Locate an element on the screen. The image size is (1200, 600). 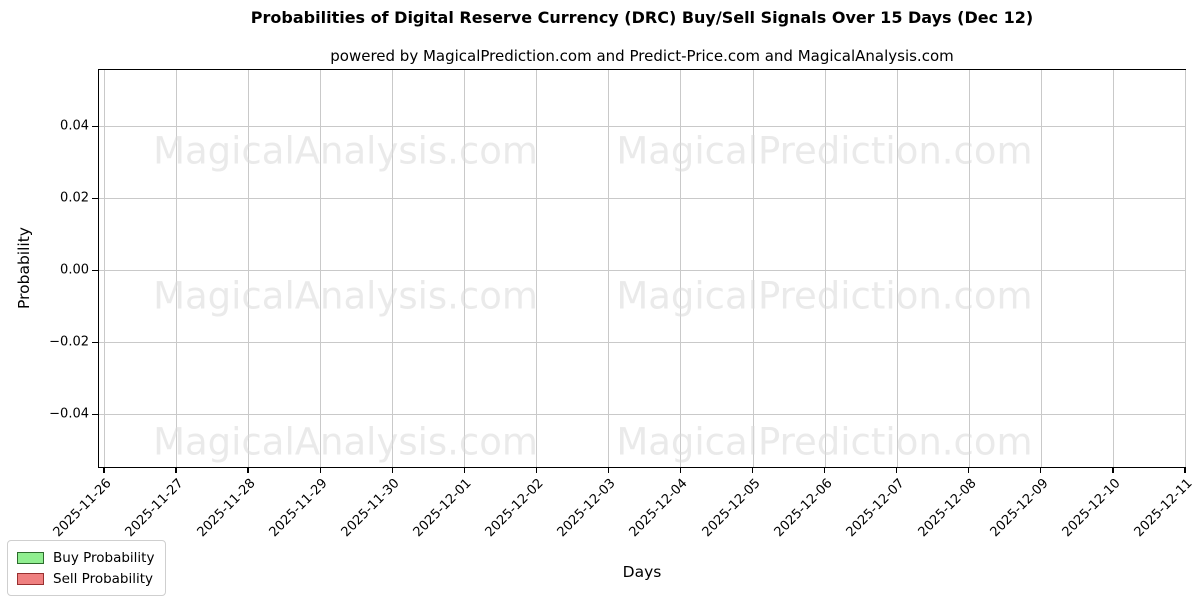
legend-item: Buy Probability is located at coordinates (85, 557).